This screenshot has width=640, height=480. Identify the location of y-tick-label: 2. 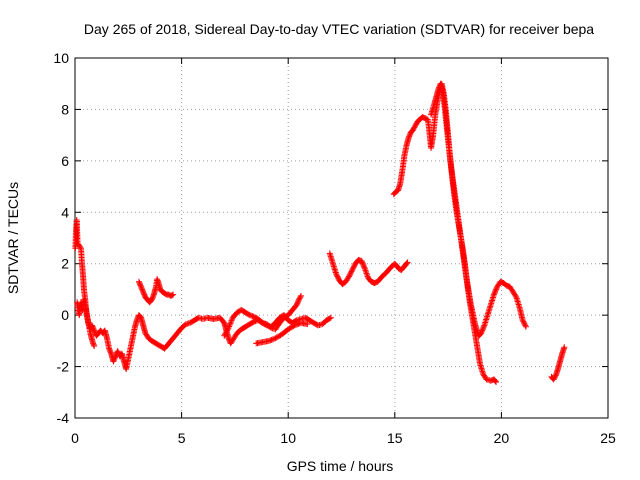
(65, 264).